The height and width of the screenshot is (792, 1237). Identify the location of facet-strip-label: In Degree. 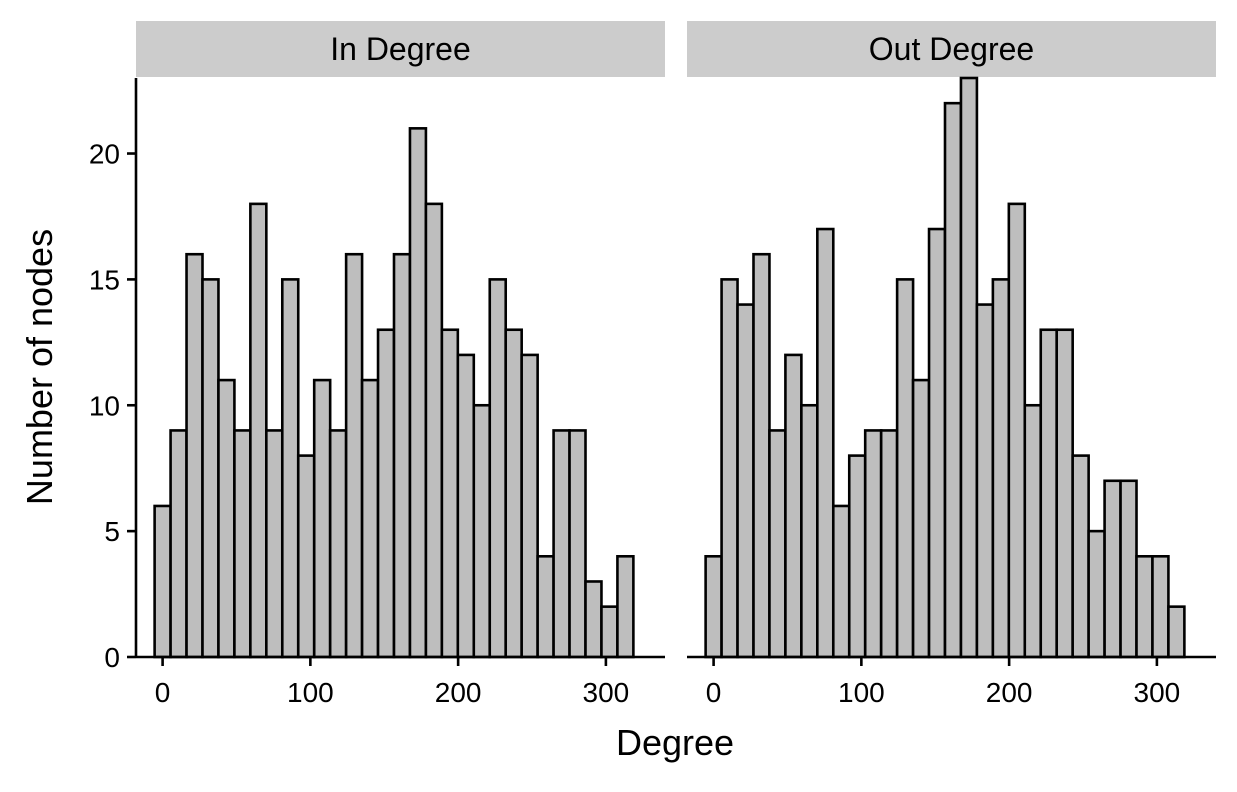
(400, 49).